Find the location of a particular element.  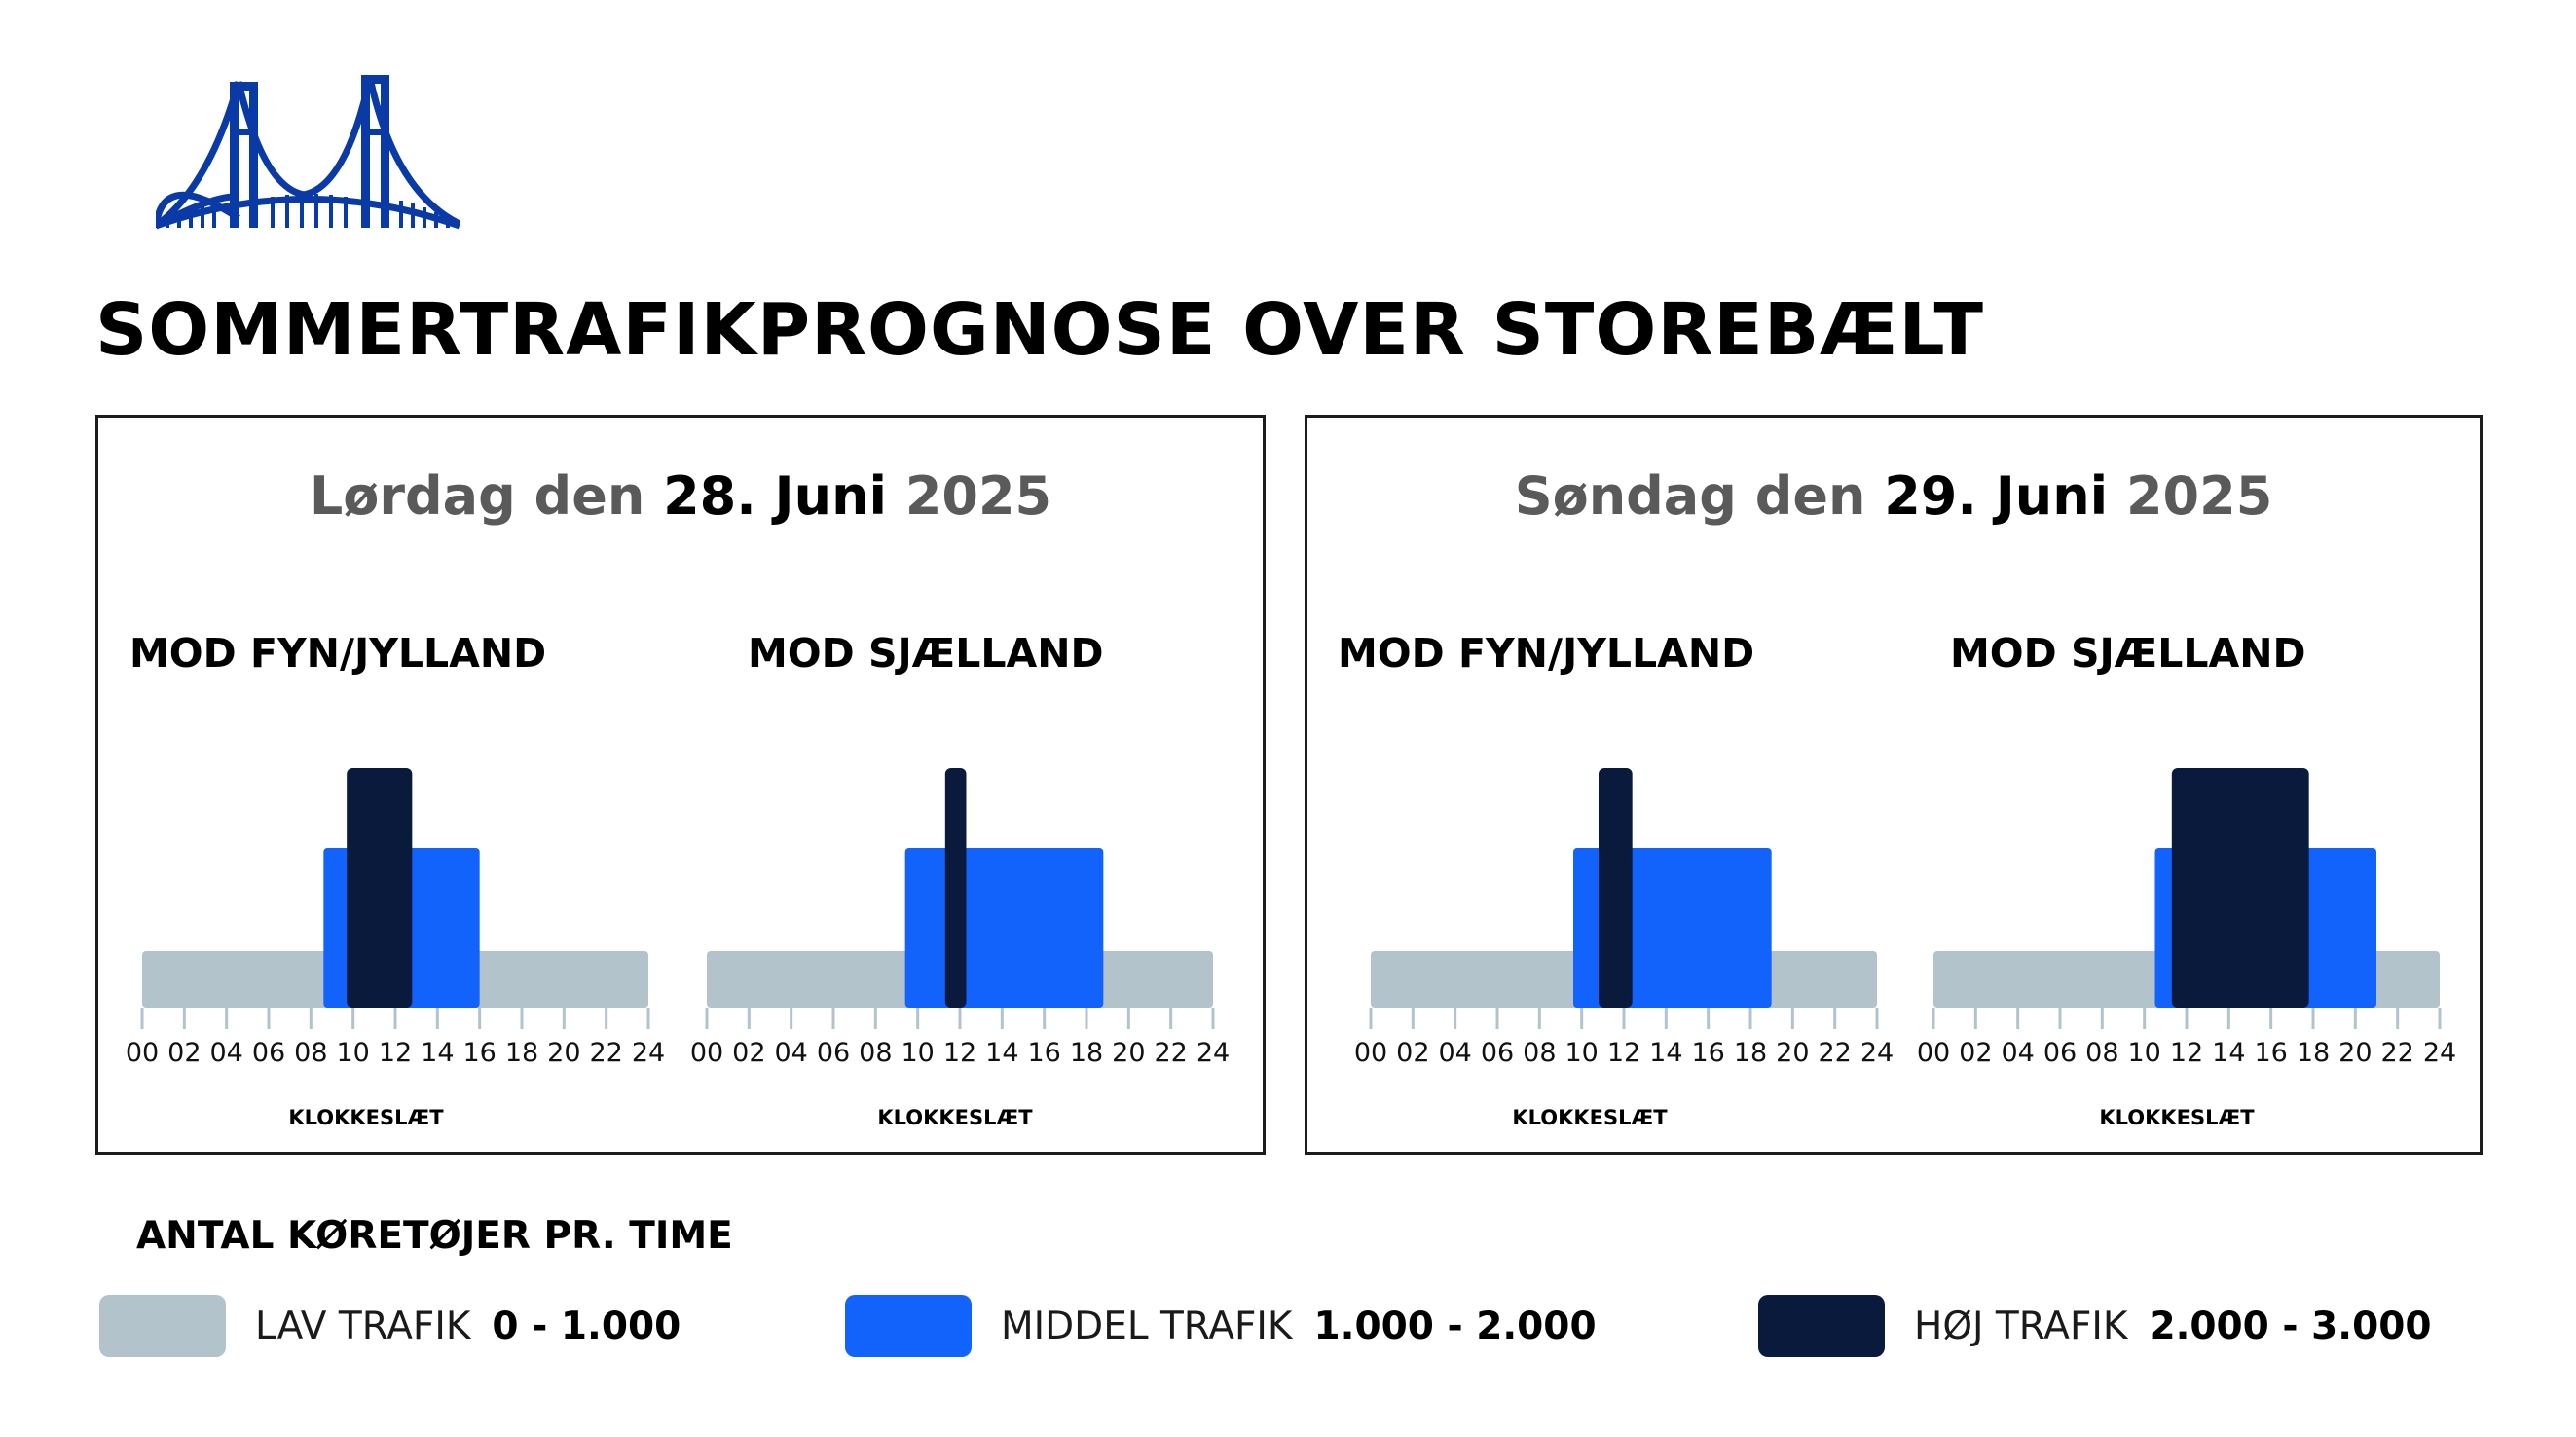

day-prefix: Lørdag den is located at coordinates (486, 496).